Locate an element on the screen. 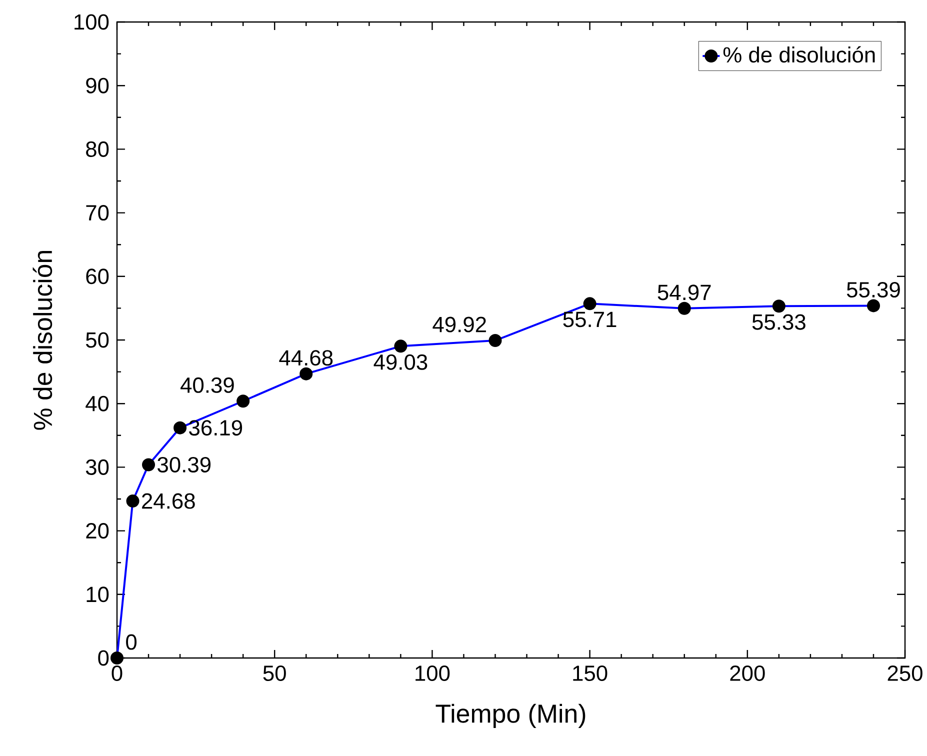 The image size is (927, 756). y-tick-label: 40 is located at coordinates (97, 404).